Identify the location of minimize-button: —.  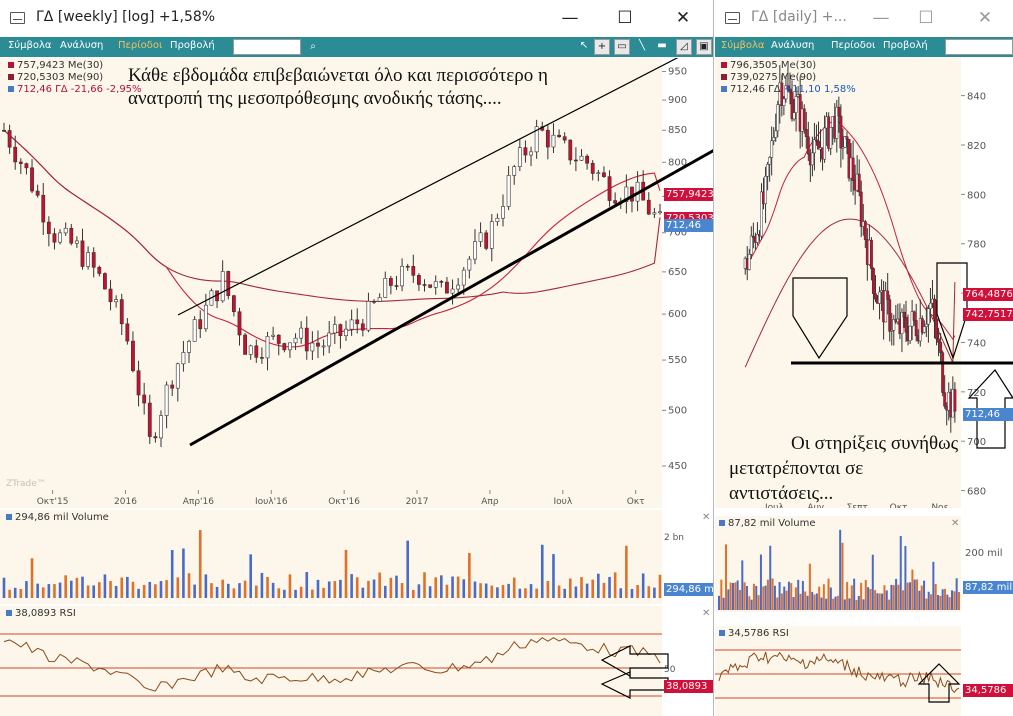
(570, 18).